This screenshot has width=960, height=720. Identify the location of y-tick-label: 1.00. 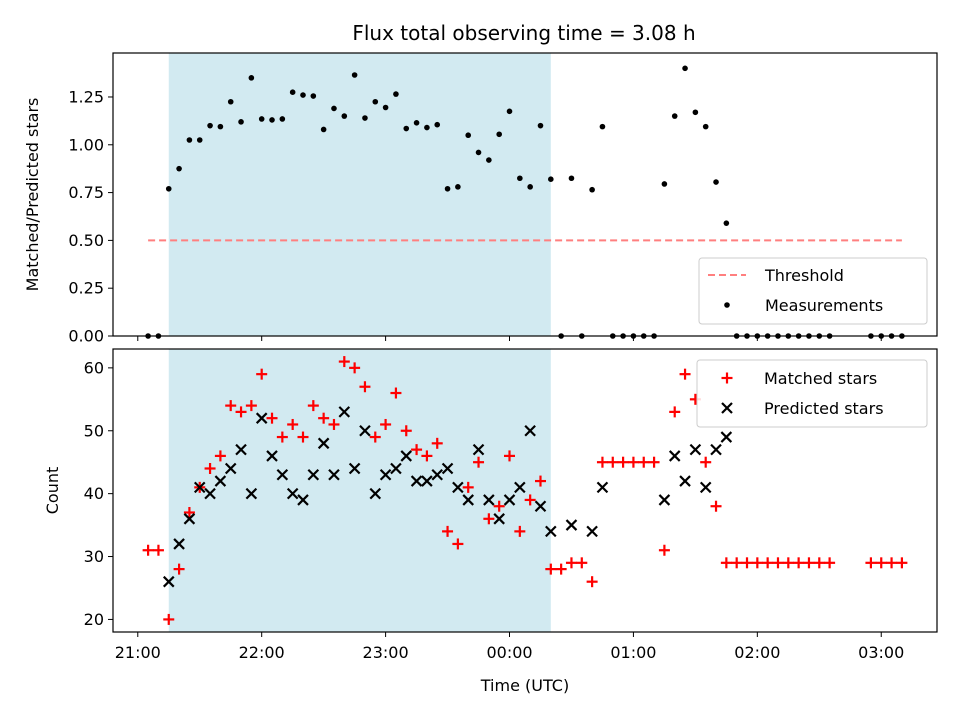
(86, 144).